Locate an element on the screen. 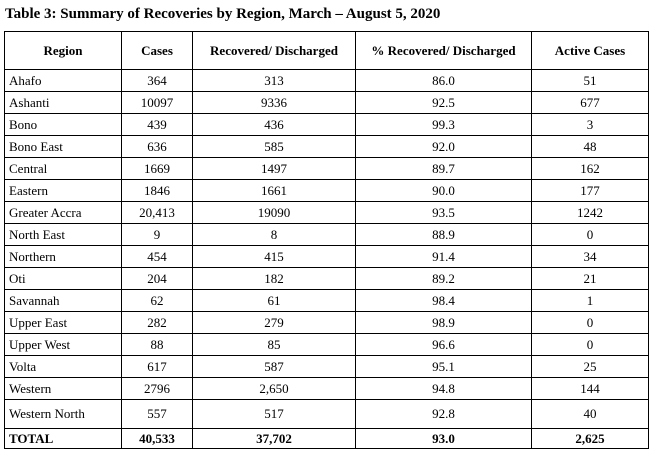 The width and height of the screenshot is (652, 462). region-cell: Northern is located at coordinates (63, 256).